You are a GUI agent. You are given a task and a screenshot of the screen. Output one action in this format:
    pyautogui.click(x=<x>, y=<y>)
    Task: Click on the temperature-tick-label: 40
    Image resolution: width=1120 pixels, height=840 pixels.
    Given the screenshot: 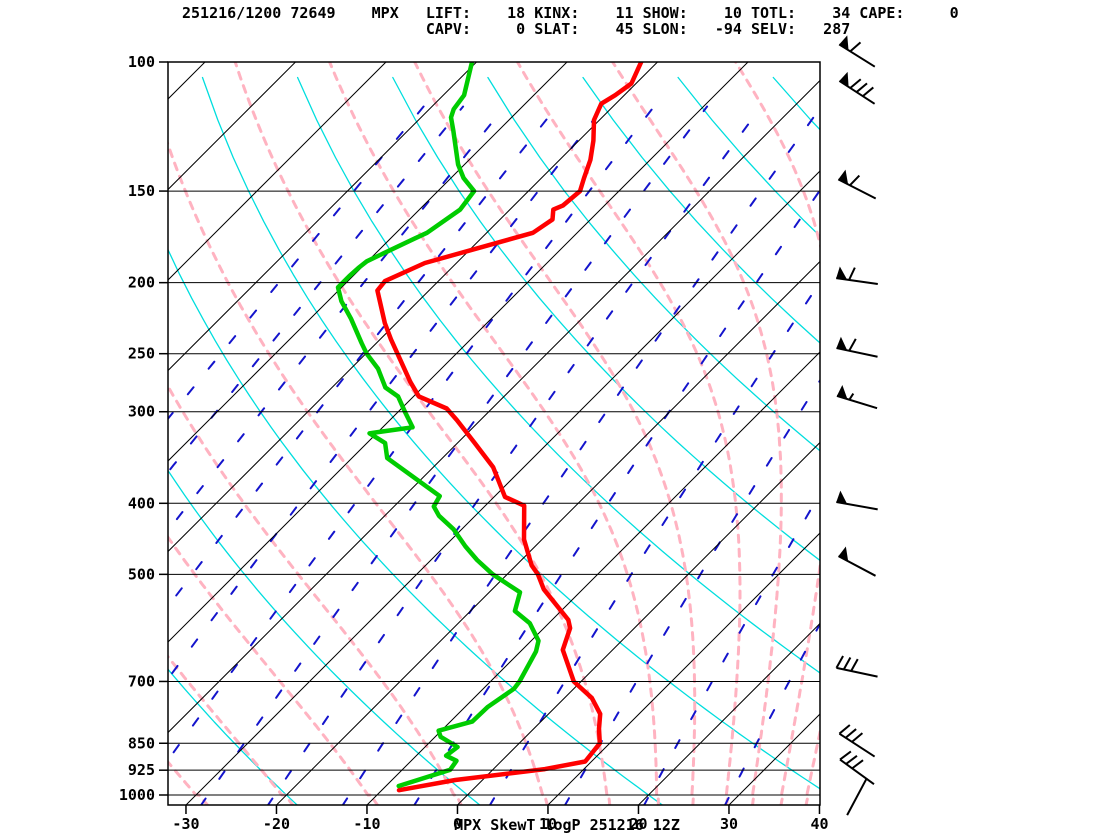 What is the action you would take?
    pyautogui.click(x=819, y=824)
    